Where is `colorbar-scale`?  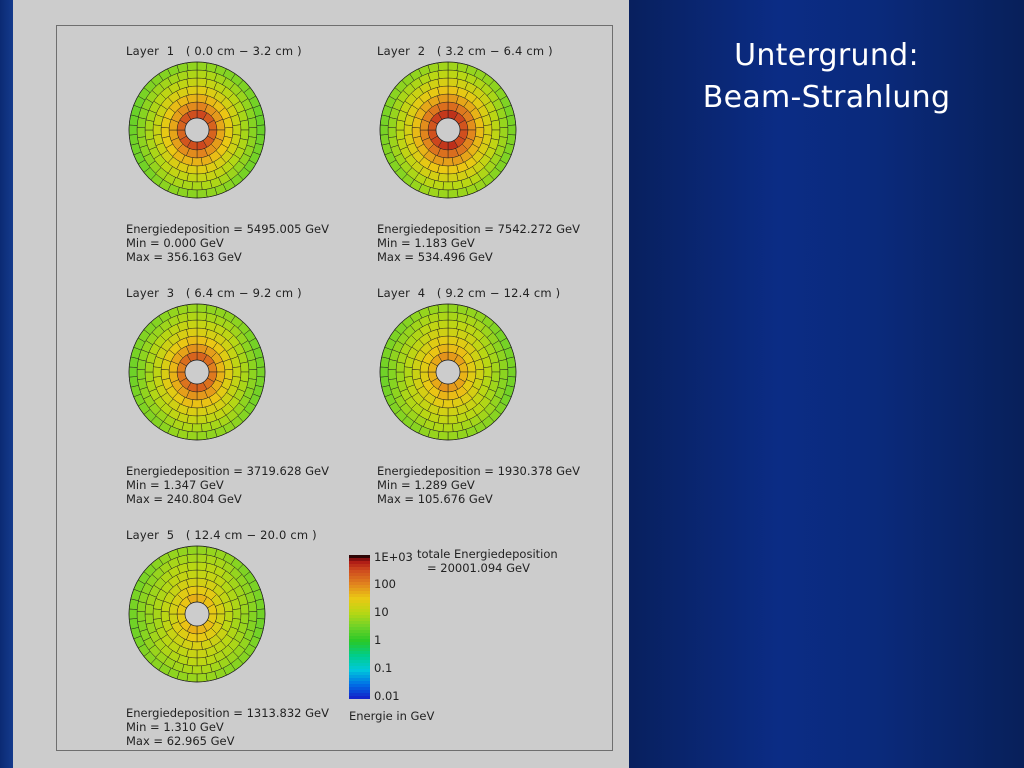 colorbar-scale is located at coordinates (359, 627).